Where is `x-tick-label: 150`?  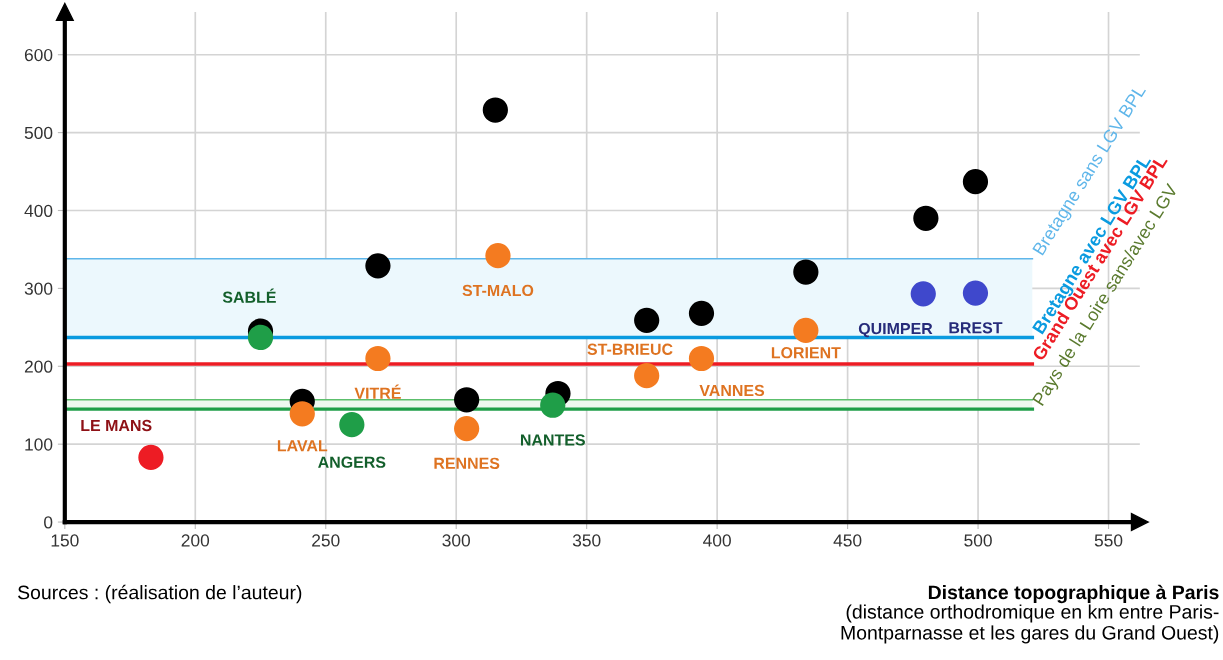
x-tick-label: 150 is located at coordinates (65, 540).